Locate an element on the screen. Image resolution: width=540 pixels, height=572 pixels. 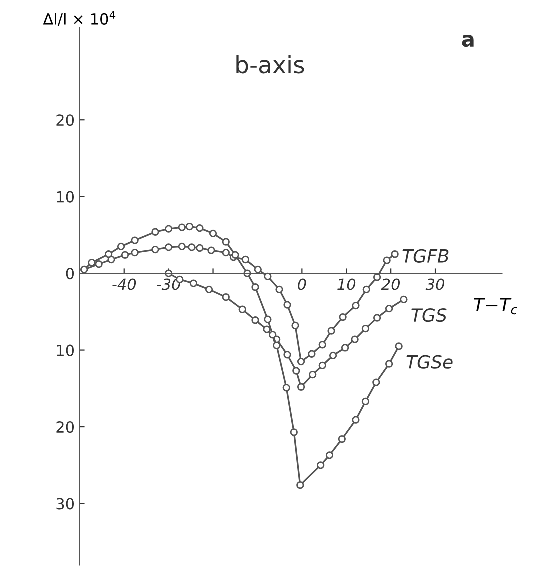
annotation: a is located at coordinates (468, 41).